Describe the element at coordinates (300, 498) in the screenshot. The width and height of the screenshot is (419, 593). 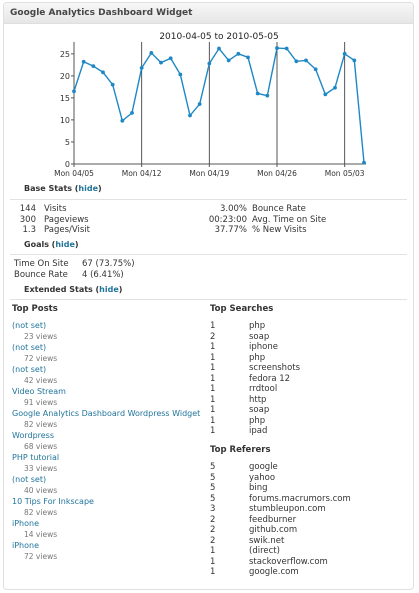
I see `referer-term: forums.macrumors.com` at that location.